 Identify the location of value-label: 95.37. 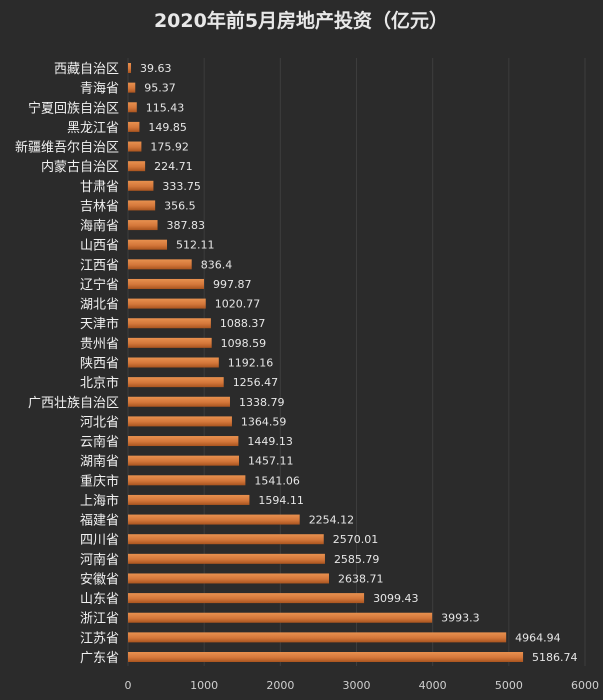
(160, 88).